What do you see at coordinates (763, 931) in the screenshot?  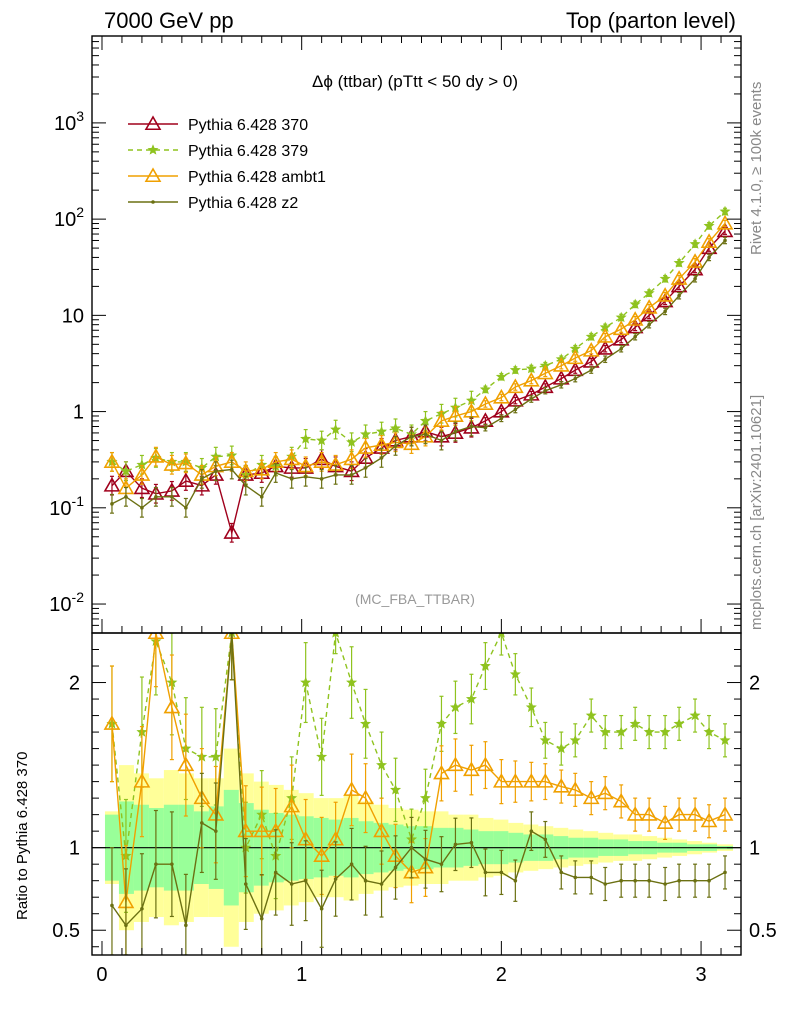 I see `ratio-y-tick-label-right: 0.5` at bounding box center [763, 931].